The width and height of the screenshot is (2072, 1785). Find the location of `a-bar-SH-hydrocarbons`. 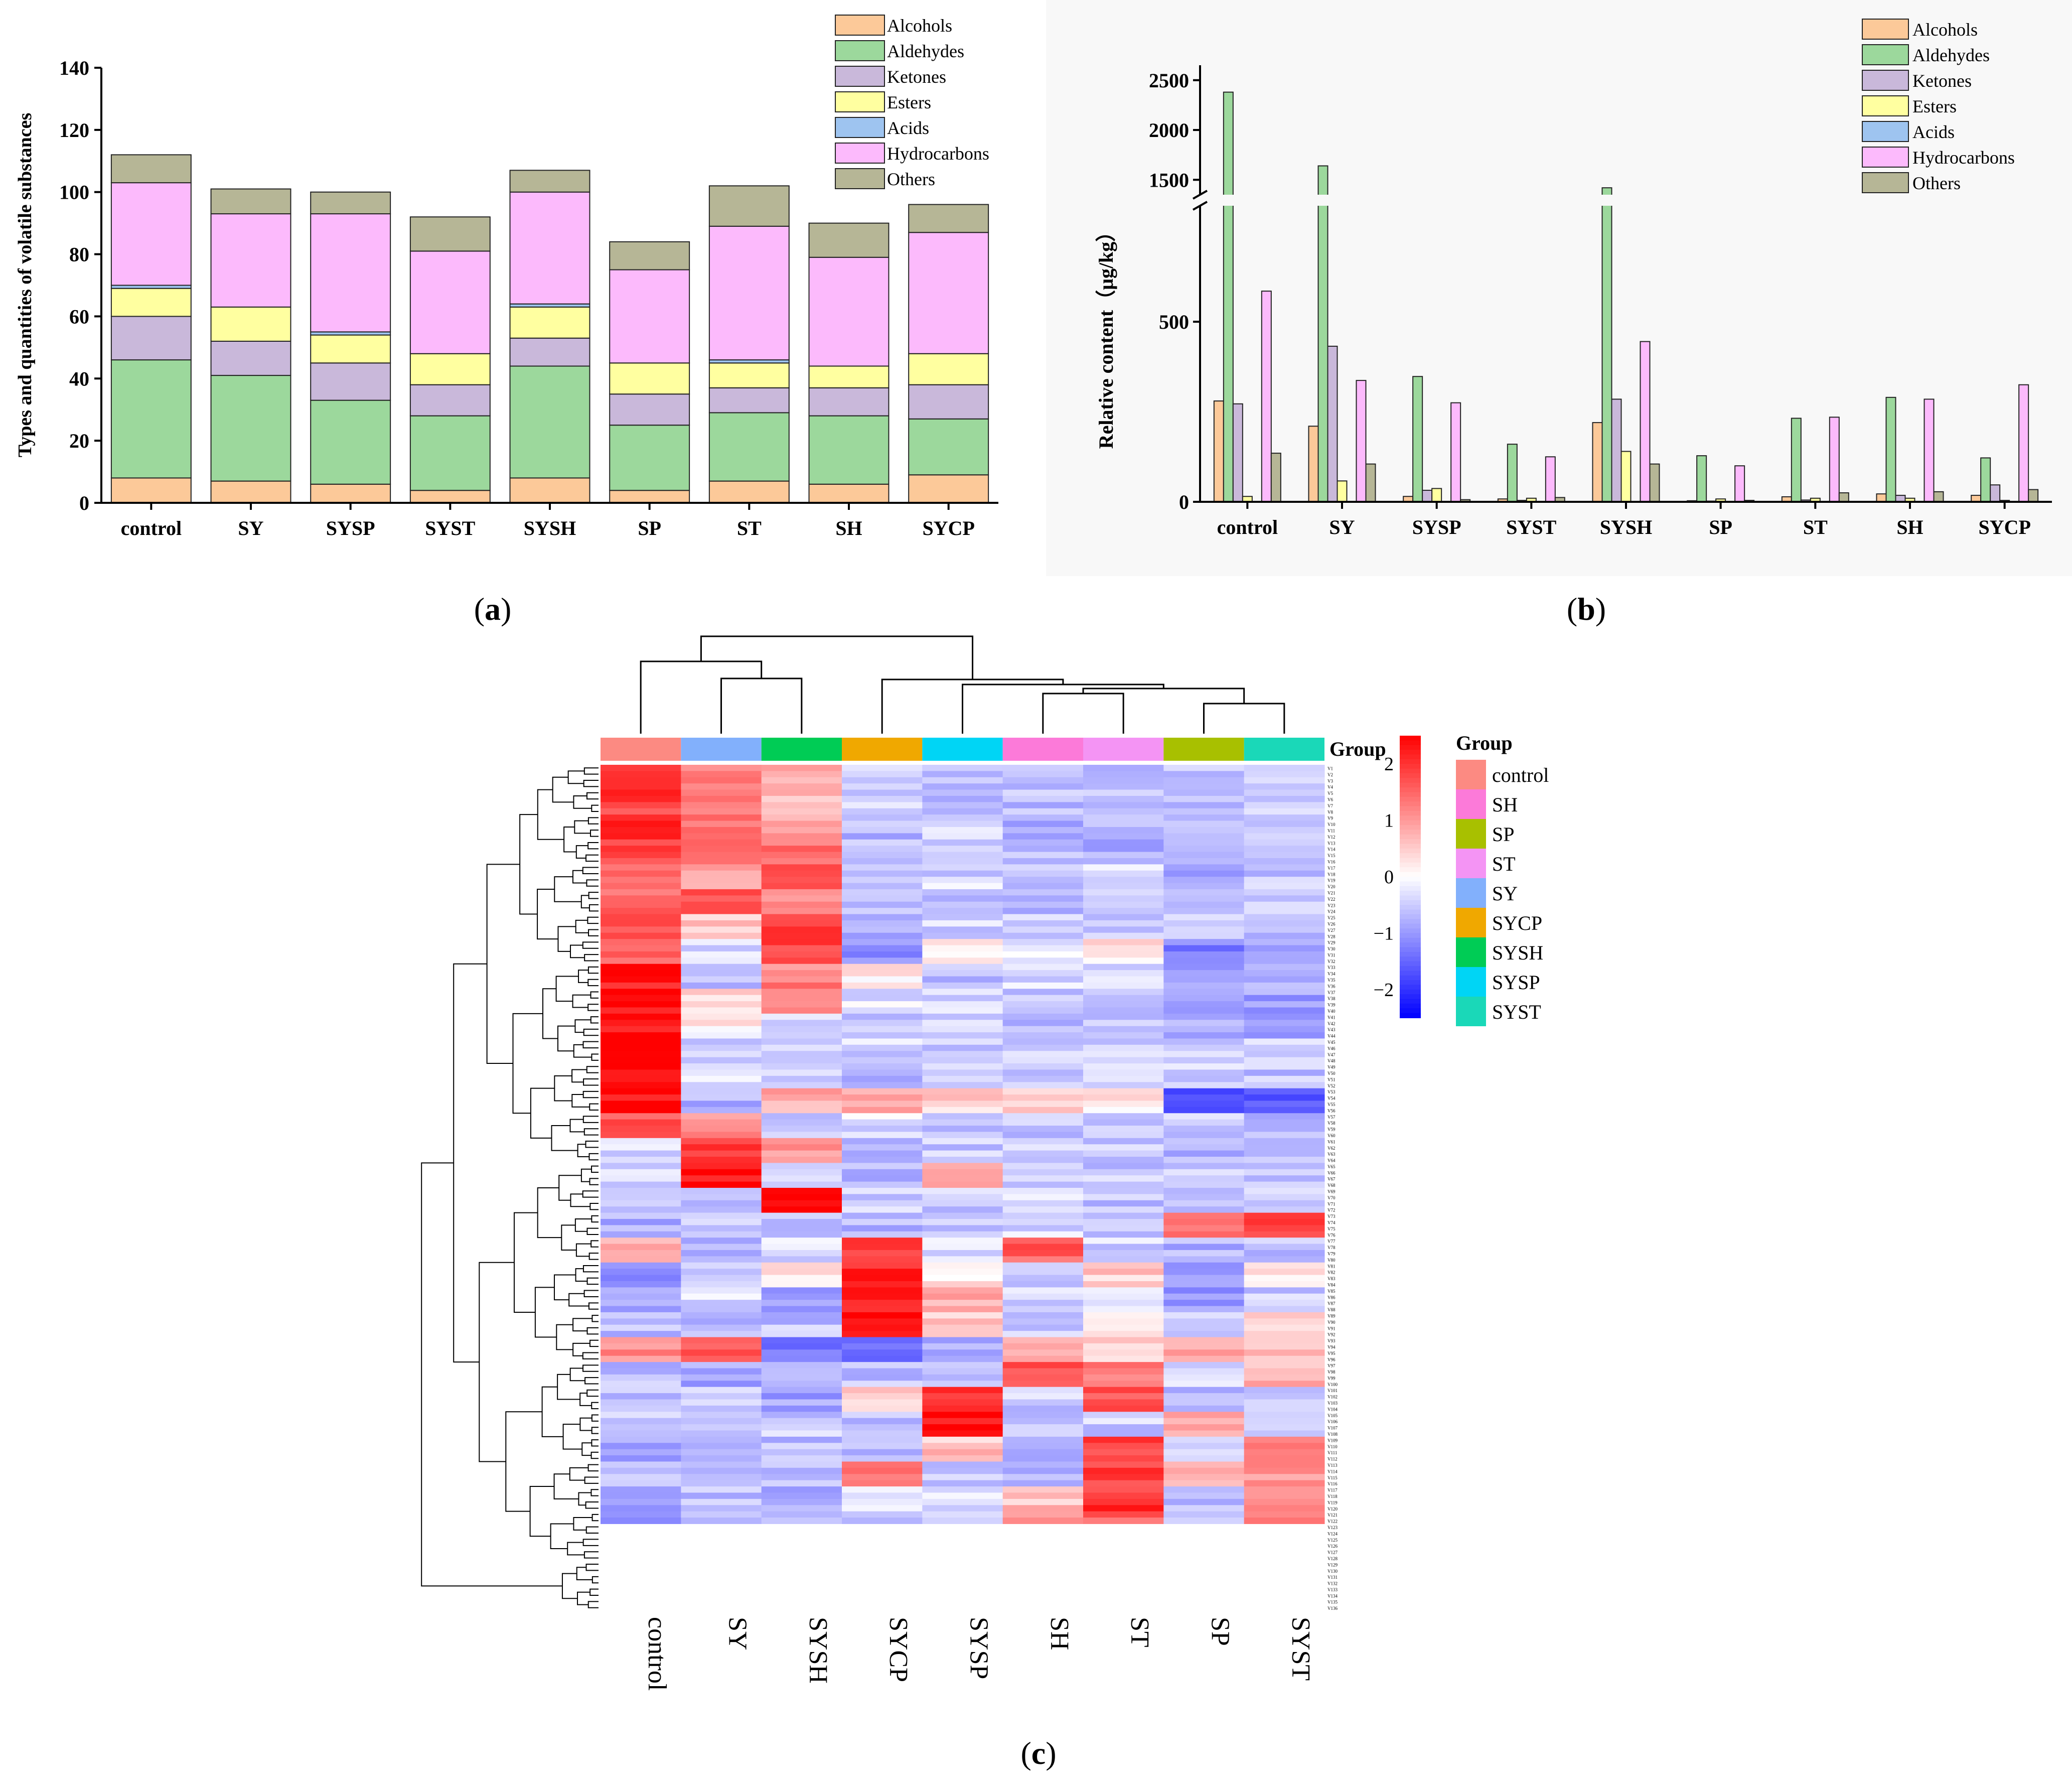

a-bar-SH-hydrocarbons is located at coordinates (849, 311).